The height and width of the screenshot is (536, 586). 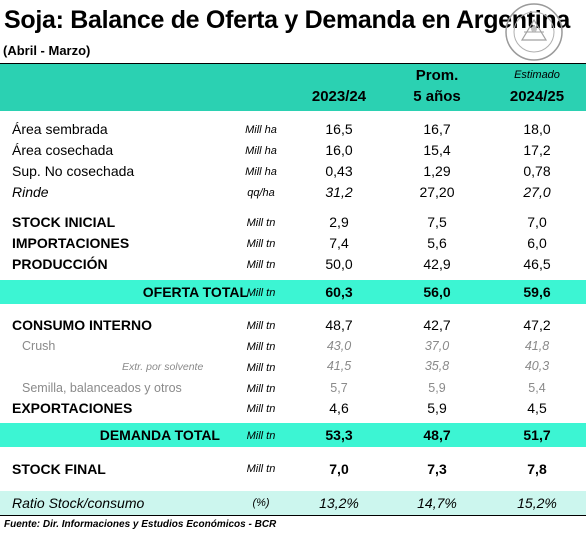 What do you see at coordinates (537, 503) in the screenshot?
I see `row-value-2024-25: 15,2%` at bounding box center [537, 503].